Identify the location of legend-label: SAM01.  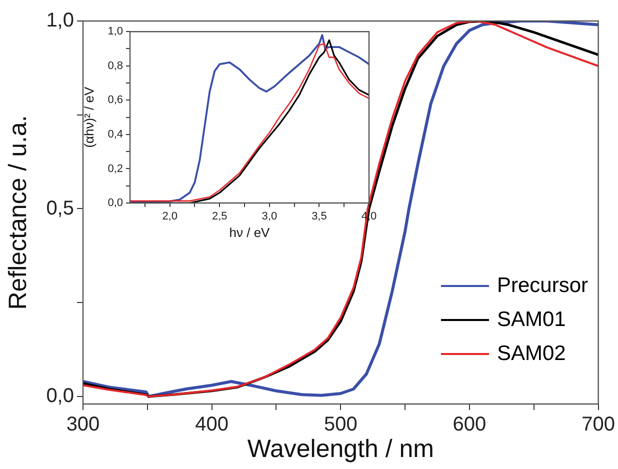
(531, 320).